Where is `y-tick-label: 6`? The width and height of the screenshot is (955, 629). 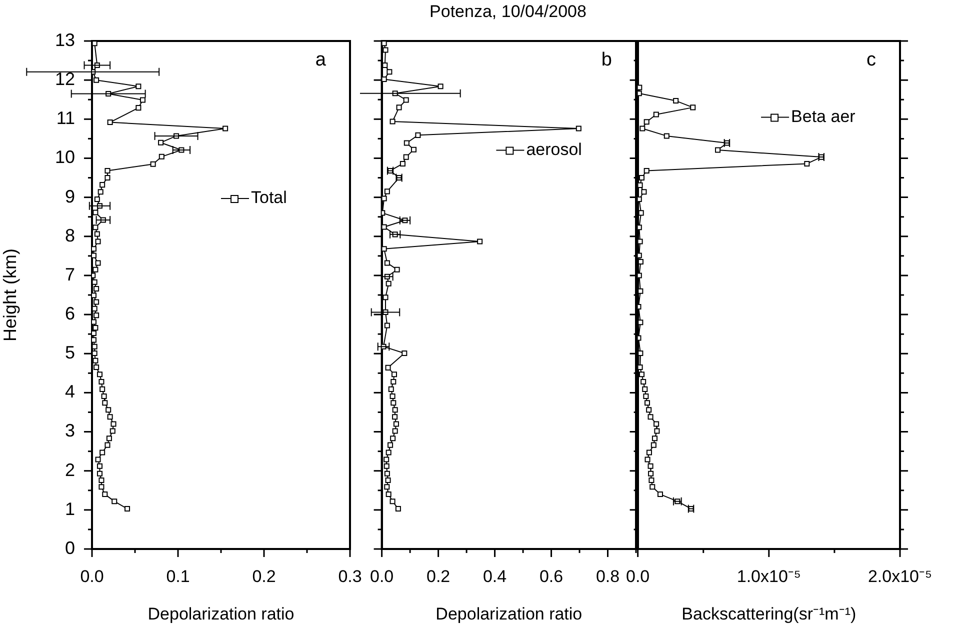 y-tick-label: 6 is located at coordinates (69, 314).